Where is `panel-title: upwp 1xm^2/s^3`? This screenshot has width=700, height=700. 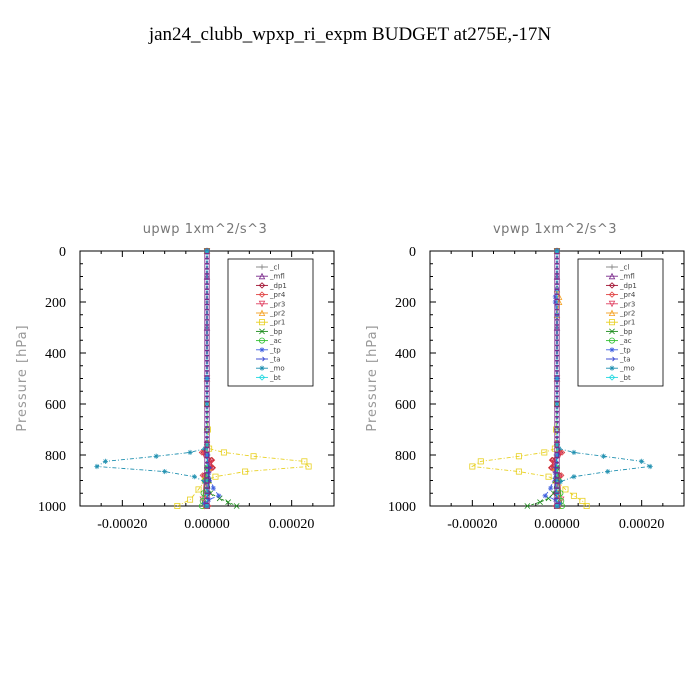 panel-title: upwp 1xm^2/s^3 is located at coordinates (205, 229).